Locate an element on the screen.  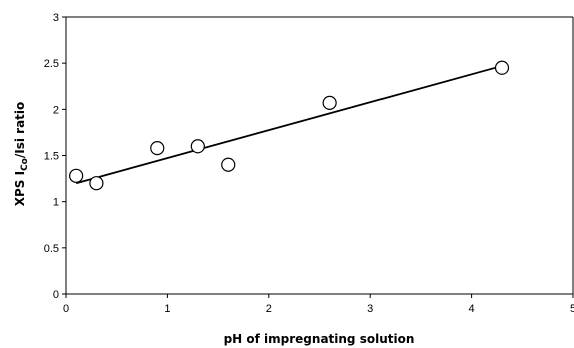
y-tick-label: 2 is located at coordinates (56, 110).